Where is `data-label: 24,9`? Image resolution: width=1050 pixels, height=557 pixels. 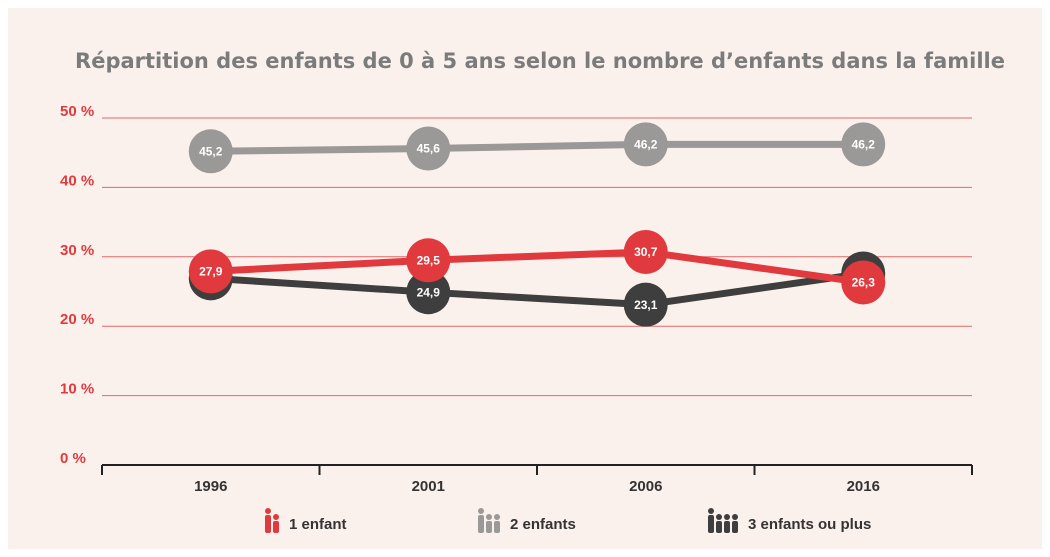
data-label: 24,9 is located at coordinates (429, 292).